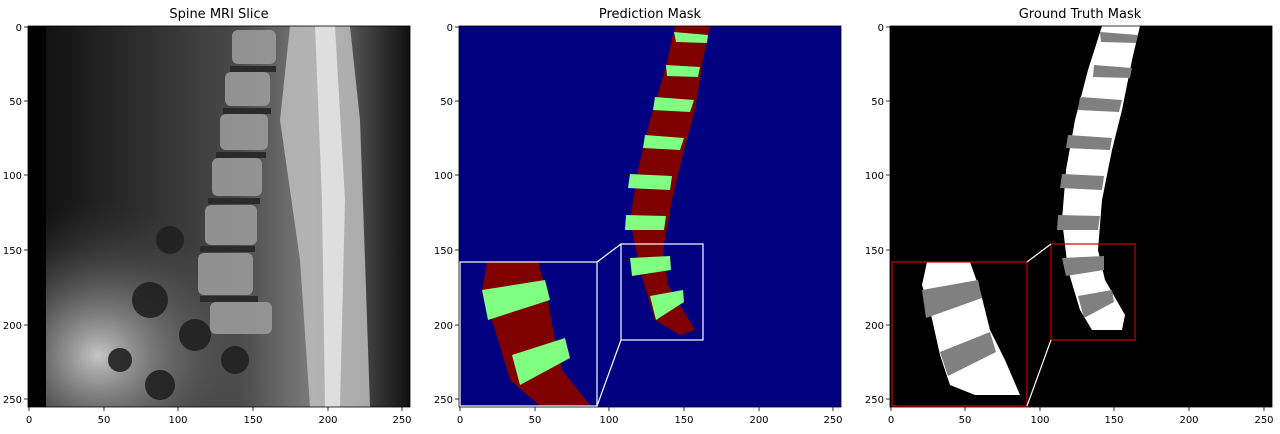 Image resolution: width=1280 pixels, height=434 pixels. Describe the element at coordinates (1080, 14) in the screenshot. I see `panel-title: Ground Truth Mask` at that location.